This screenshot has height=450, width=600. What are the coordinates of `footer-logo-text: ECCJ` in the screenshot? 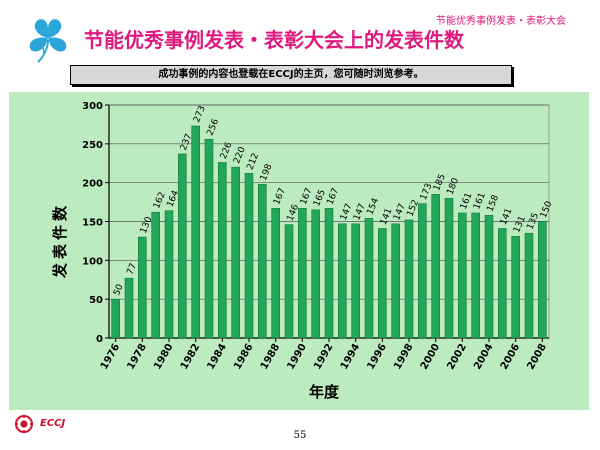 It's located at (53, 423).